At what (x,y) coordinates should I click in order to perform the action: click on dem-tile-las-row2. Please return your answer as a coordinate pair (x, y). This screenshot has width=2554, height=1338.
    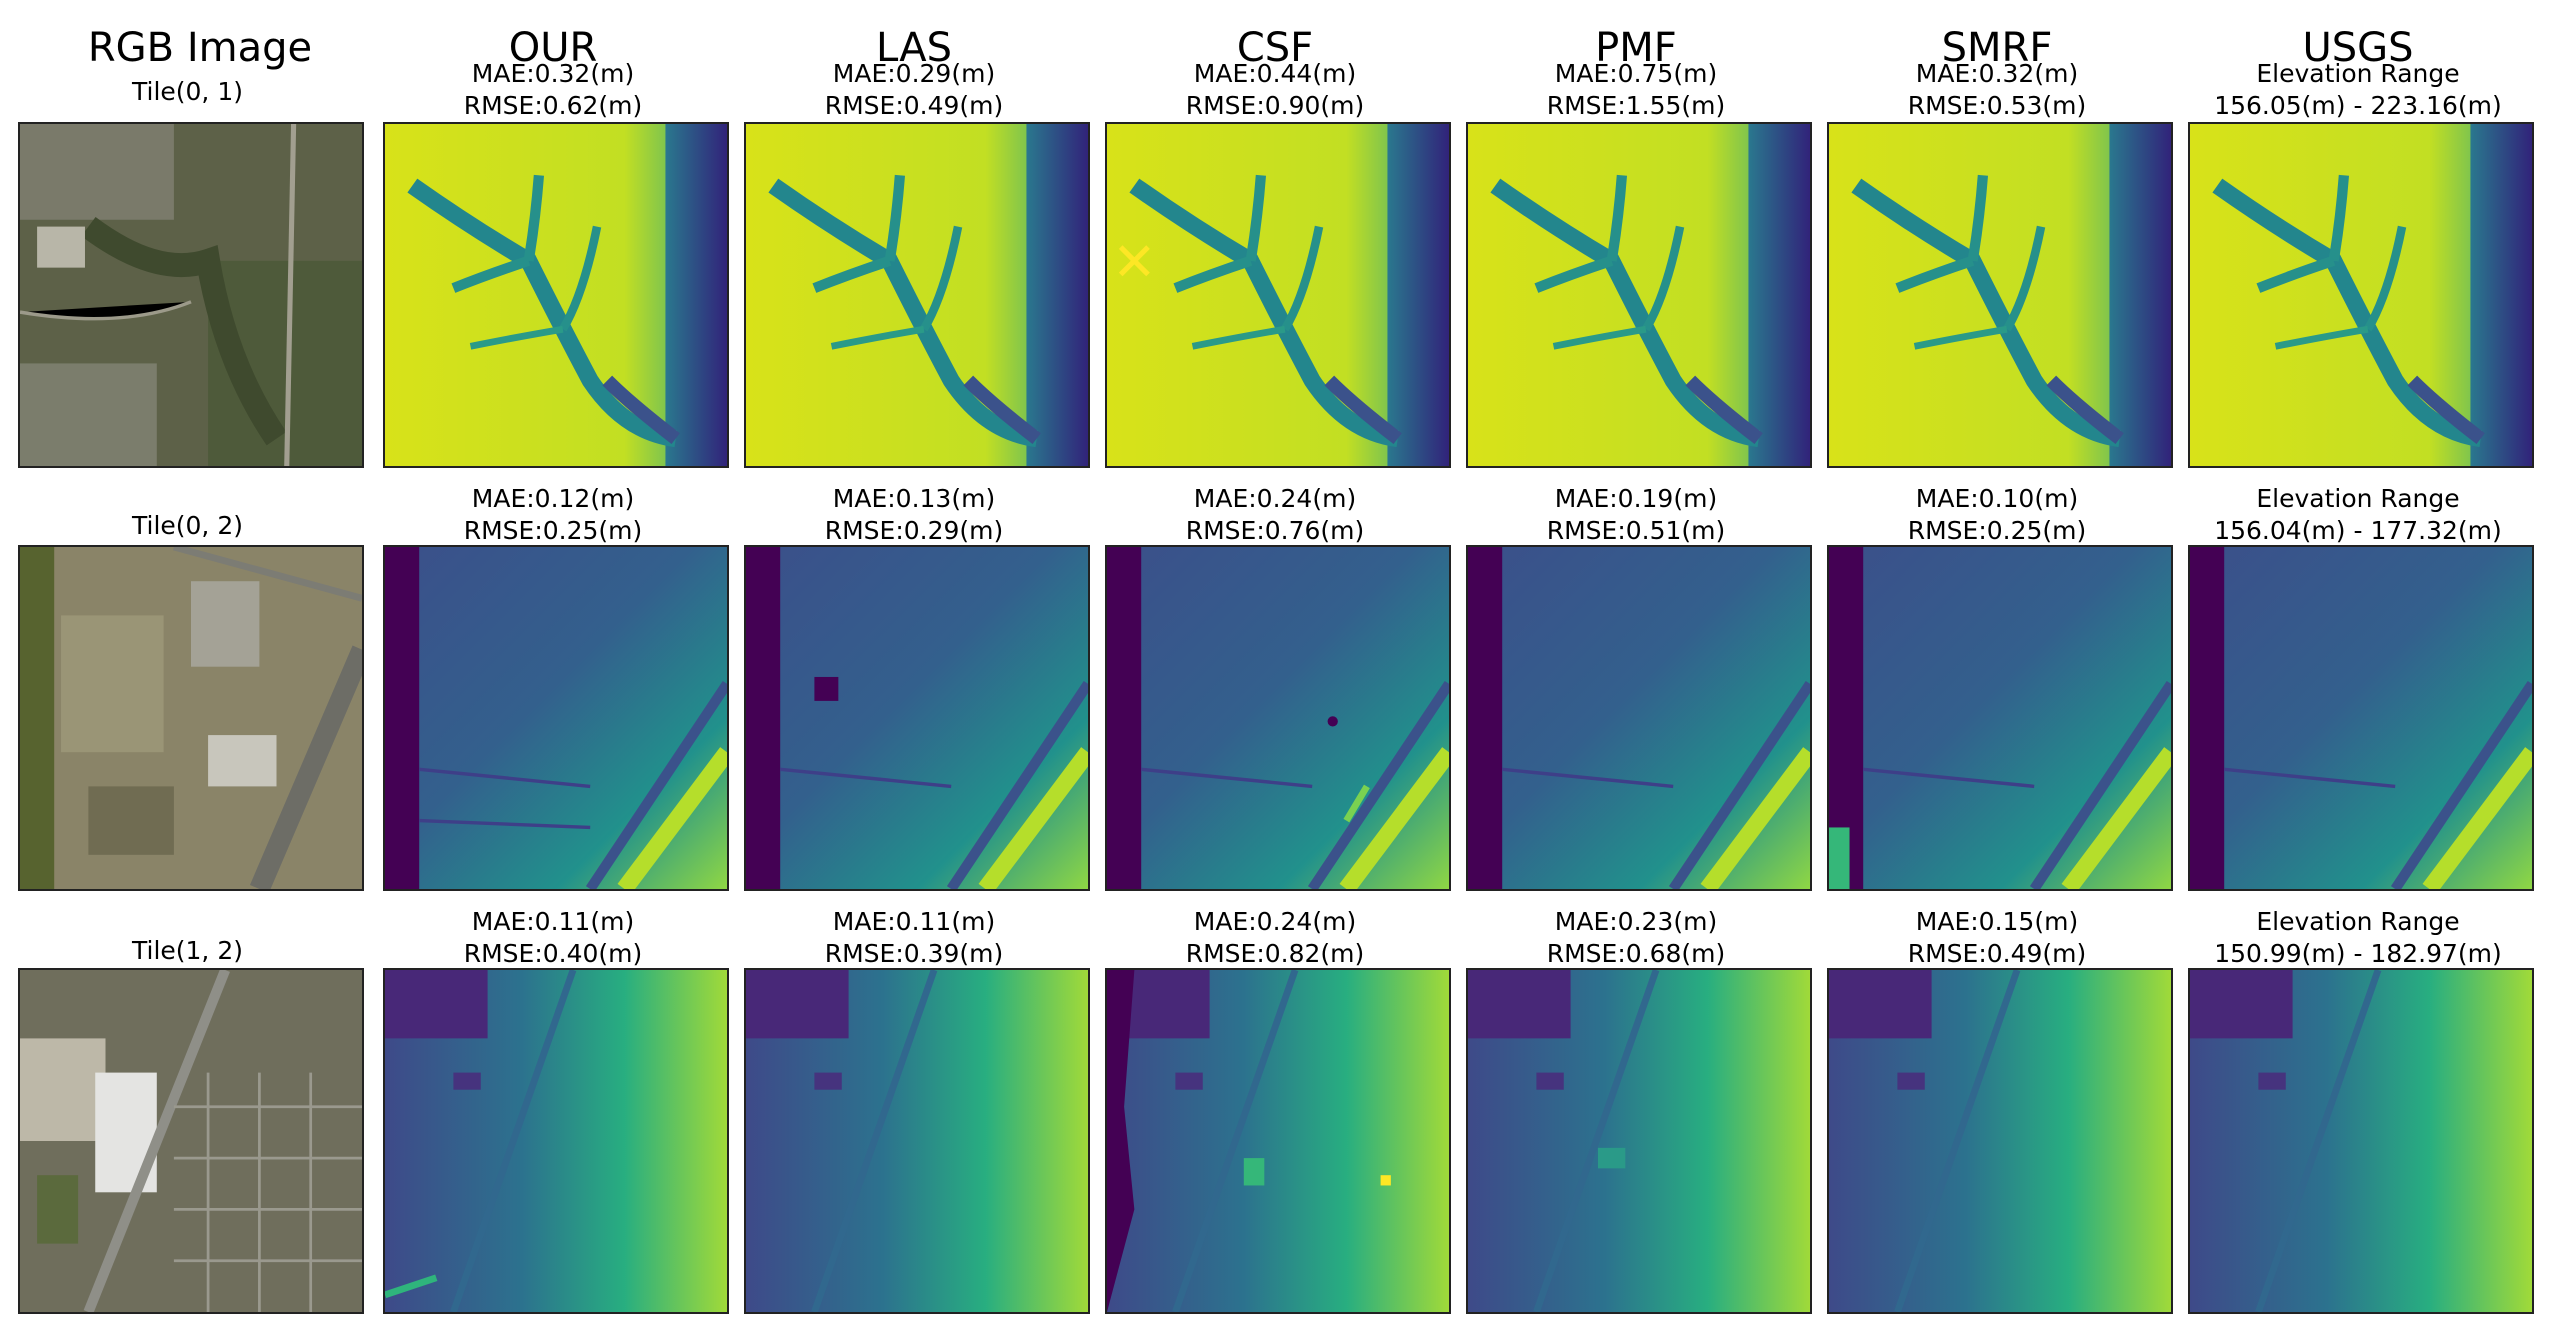
    Looking at the image, I should click on (917, 1141).